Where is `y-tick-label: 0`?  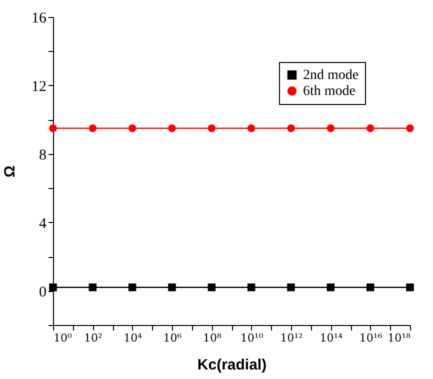
y-tick-label: 0 is located at coordinates (42, 292).